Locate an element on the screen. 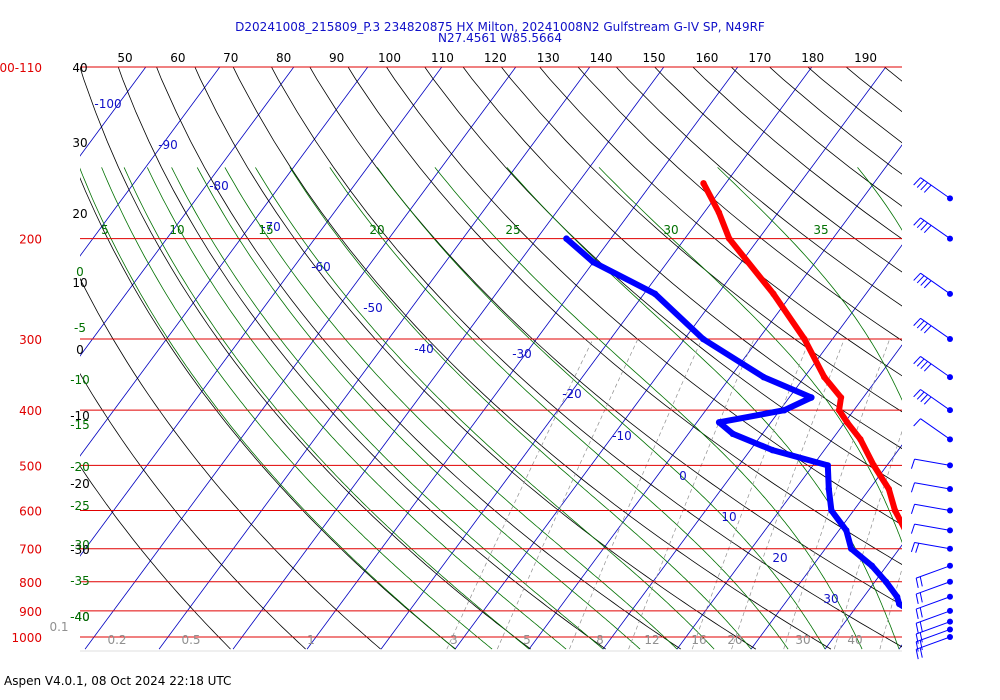 The width and height of the screenshot is (1000, 700). isotherm-label: -40 is located at coordinates (424, 349).